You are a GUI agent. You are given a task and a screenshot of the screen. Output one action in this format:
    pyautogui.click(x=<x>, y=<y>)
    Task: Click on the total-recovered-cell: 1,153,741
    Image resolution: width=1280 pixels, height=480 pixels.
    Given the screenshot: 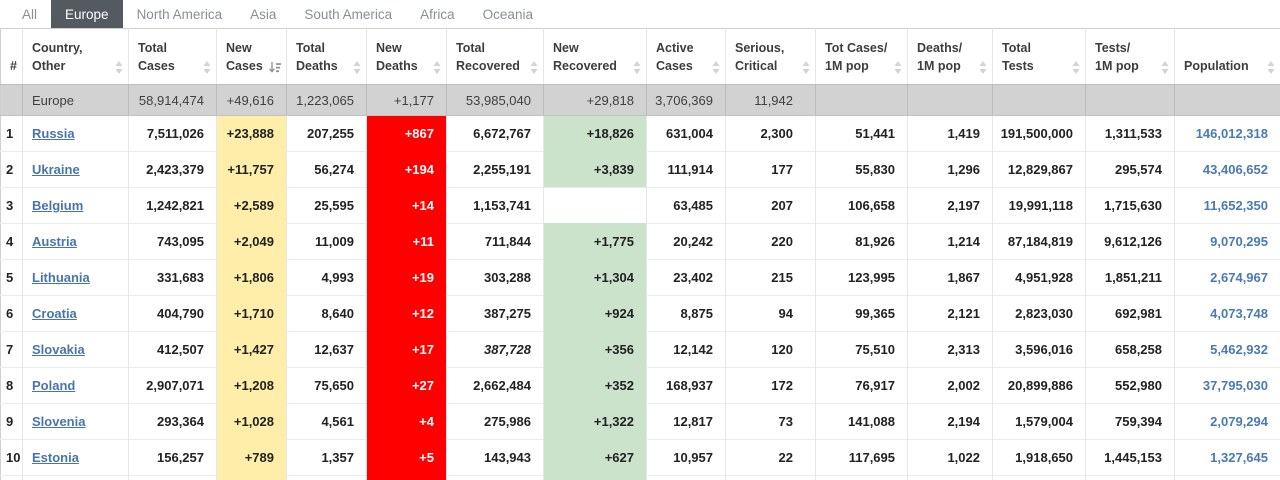 What is the action you would take?
    pyautogui.click(x=495, y=205)
    